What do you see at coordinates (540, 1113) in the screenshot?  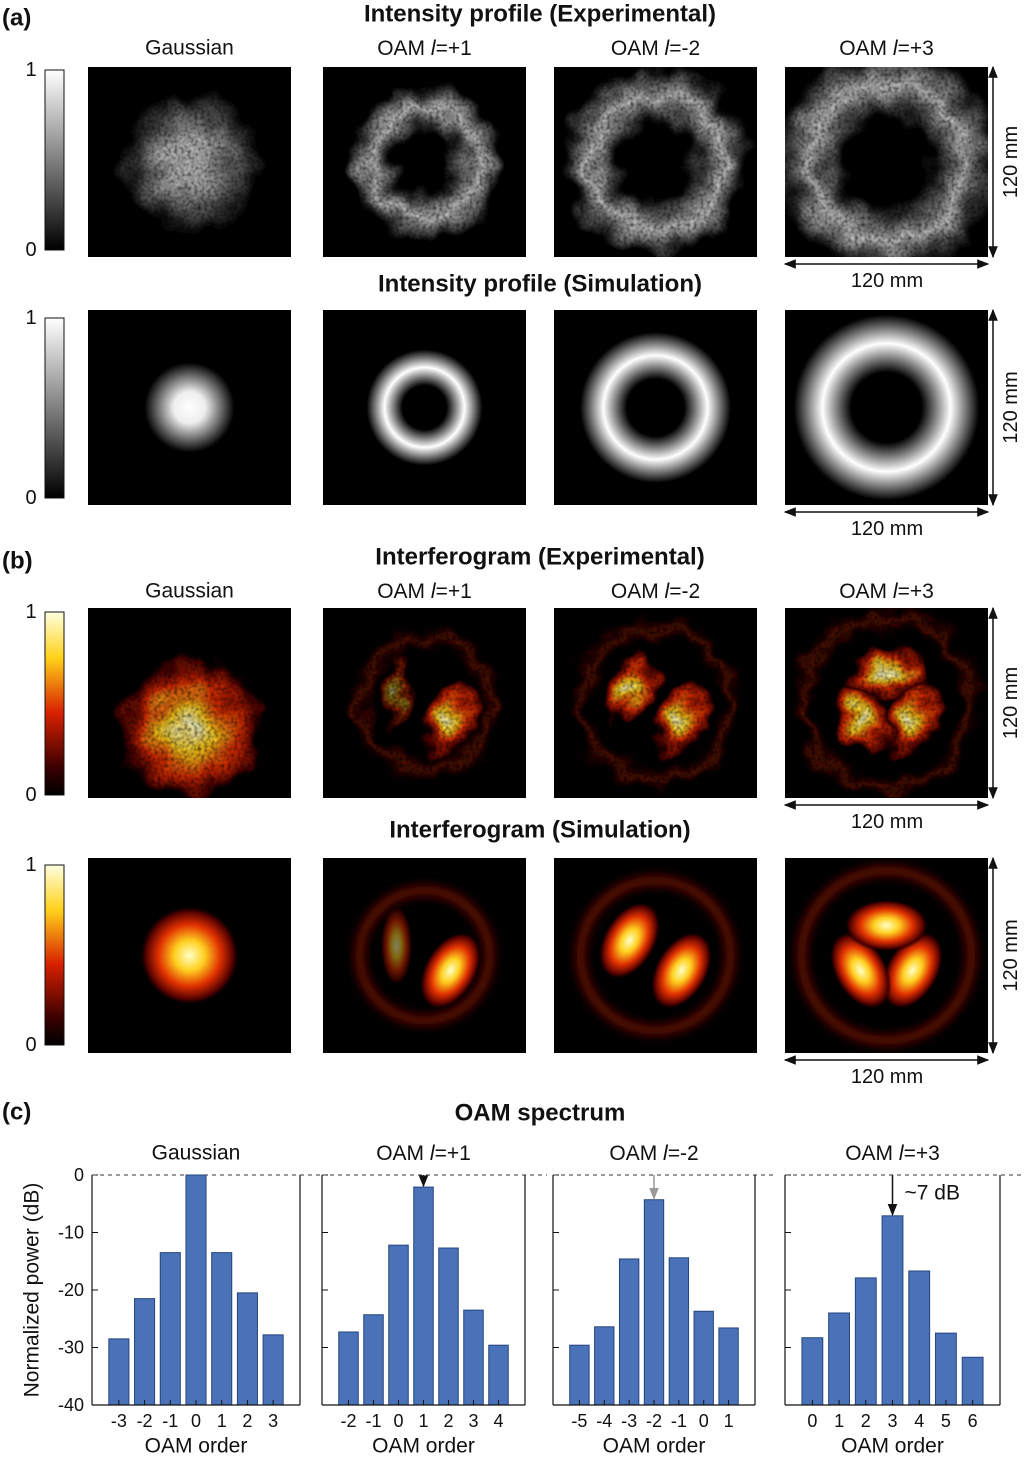 I see `section-title: OAM spectrum` at bounding box center [540, 1113].